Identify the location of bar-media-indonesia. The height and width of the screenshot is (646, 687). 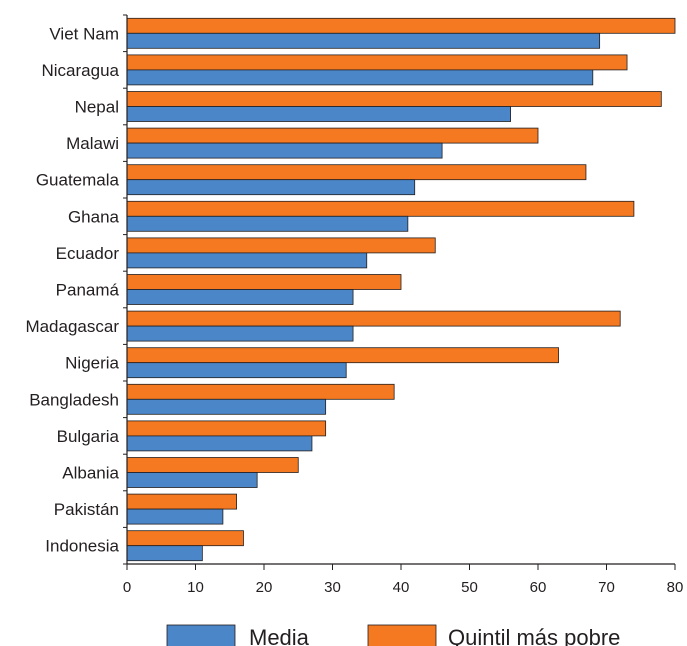
(164, 553).